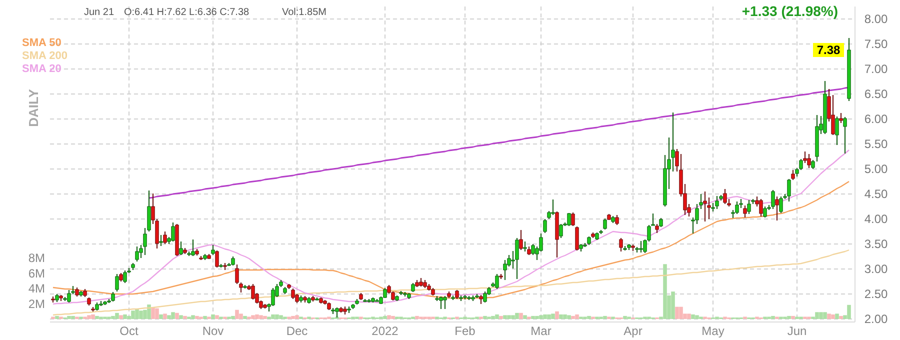 This screenshot has width=900, height=340. What do you see at coordinates (36, 303) in the screenshot?
I see `y2-tick-label: 2M` at bounding box center [36, 303].